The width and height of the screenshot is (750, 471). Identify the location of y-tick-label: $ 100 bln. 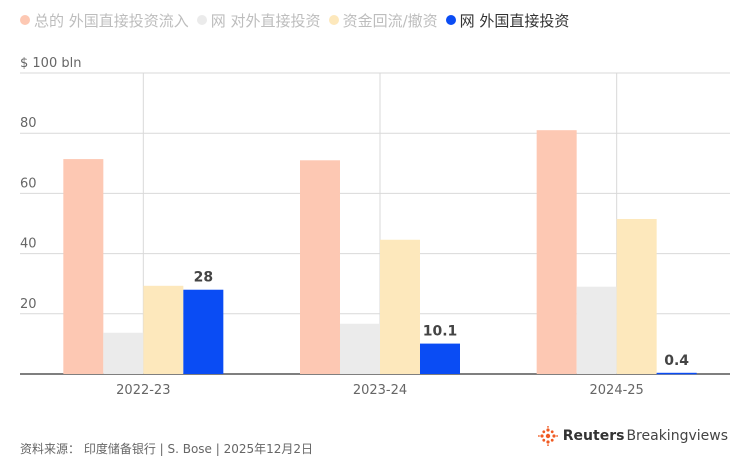
(50, 63).